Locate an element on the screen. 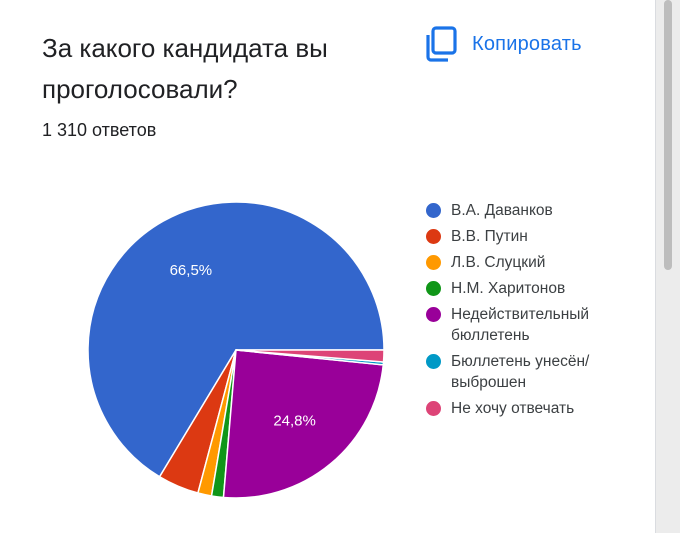 The width and height of the screenshot is (680, 533). copy-button-label: Копировать is located at coordinates (527, 43).